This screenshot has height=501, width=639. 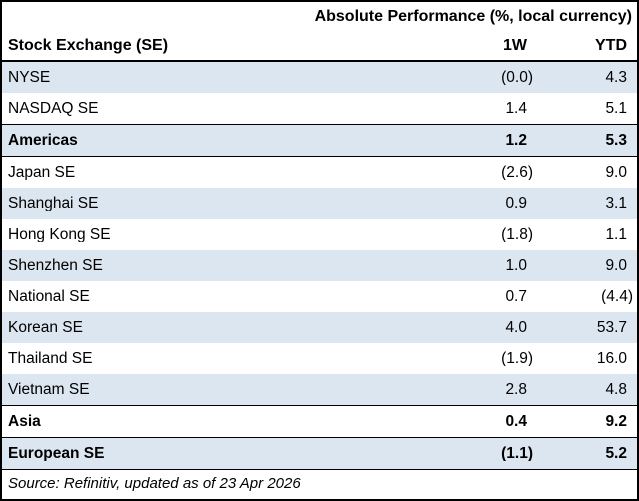 I want to click on table-row-americas-subtotal: Americas 1.2 5.3, so click(x=319, y=140).